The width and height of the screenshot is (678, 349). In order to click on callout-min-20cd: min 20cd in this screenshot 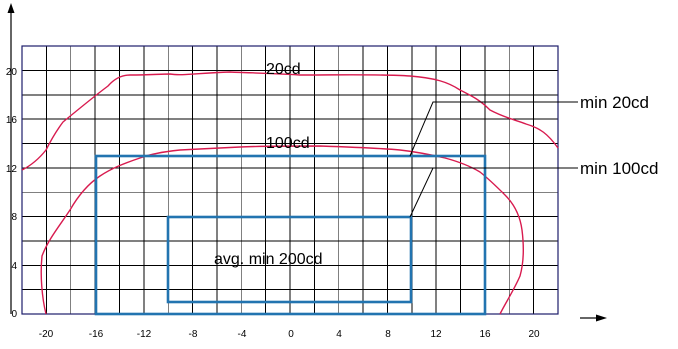, I will do `click(614, 102)`.